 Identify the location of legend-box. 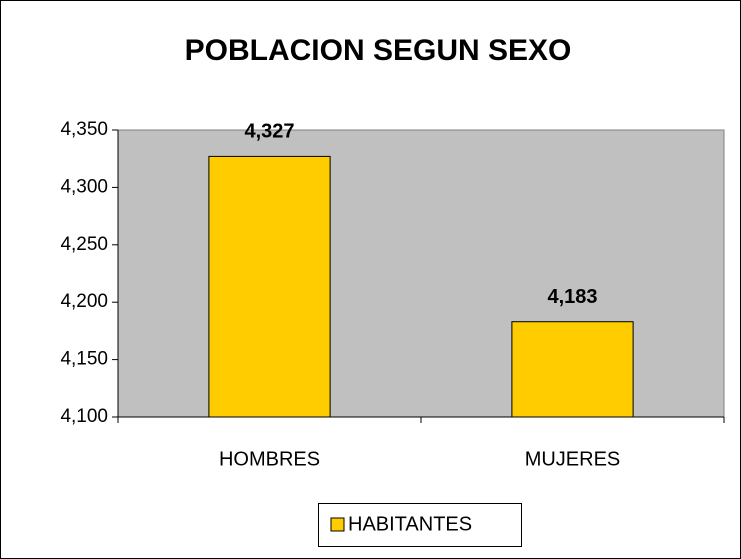
(420, 525).